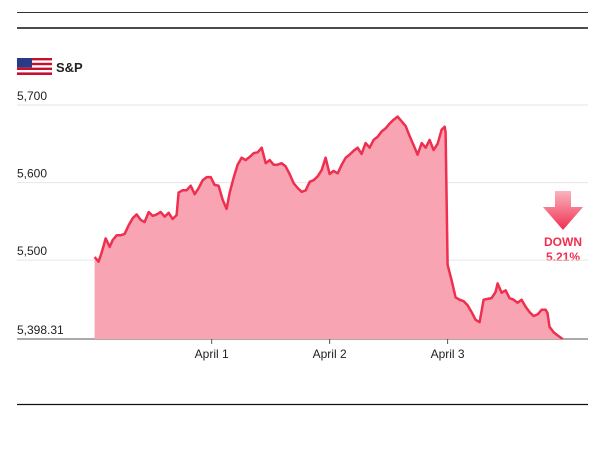 This screenshot has width=604, height=467. I want to click on us-flag, so click(34, 66).